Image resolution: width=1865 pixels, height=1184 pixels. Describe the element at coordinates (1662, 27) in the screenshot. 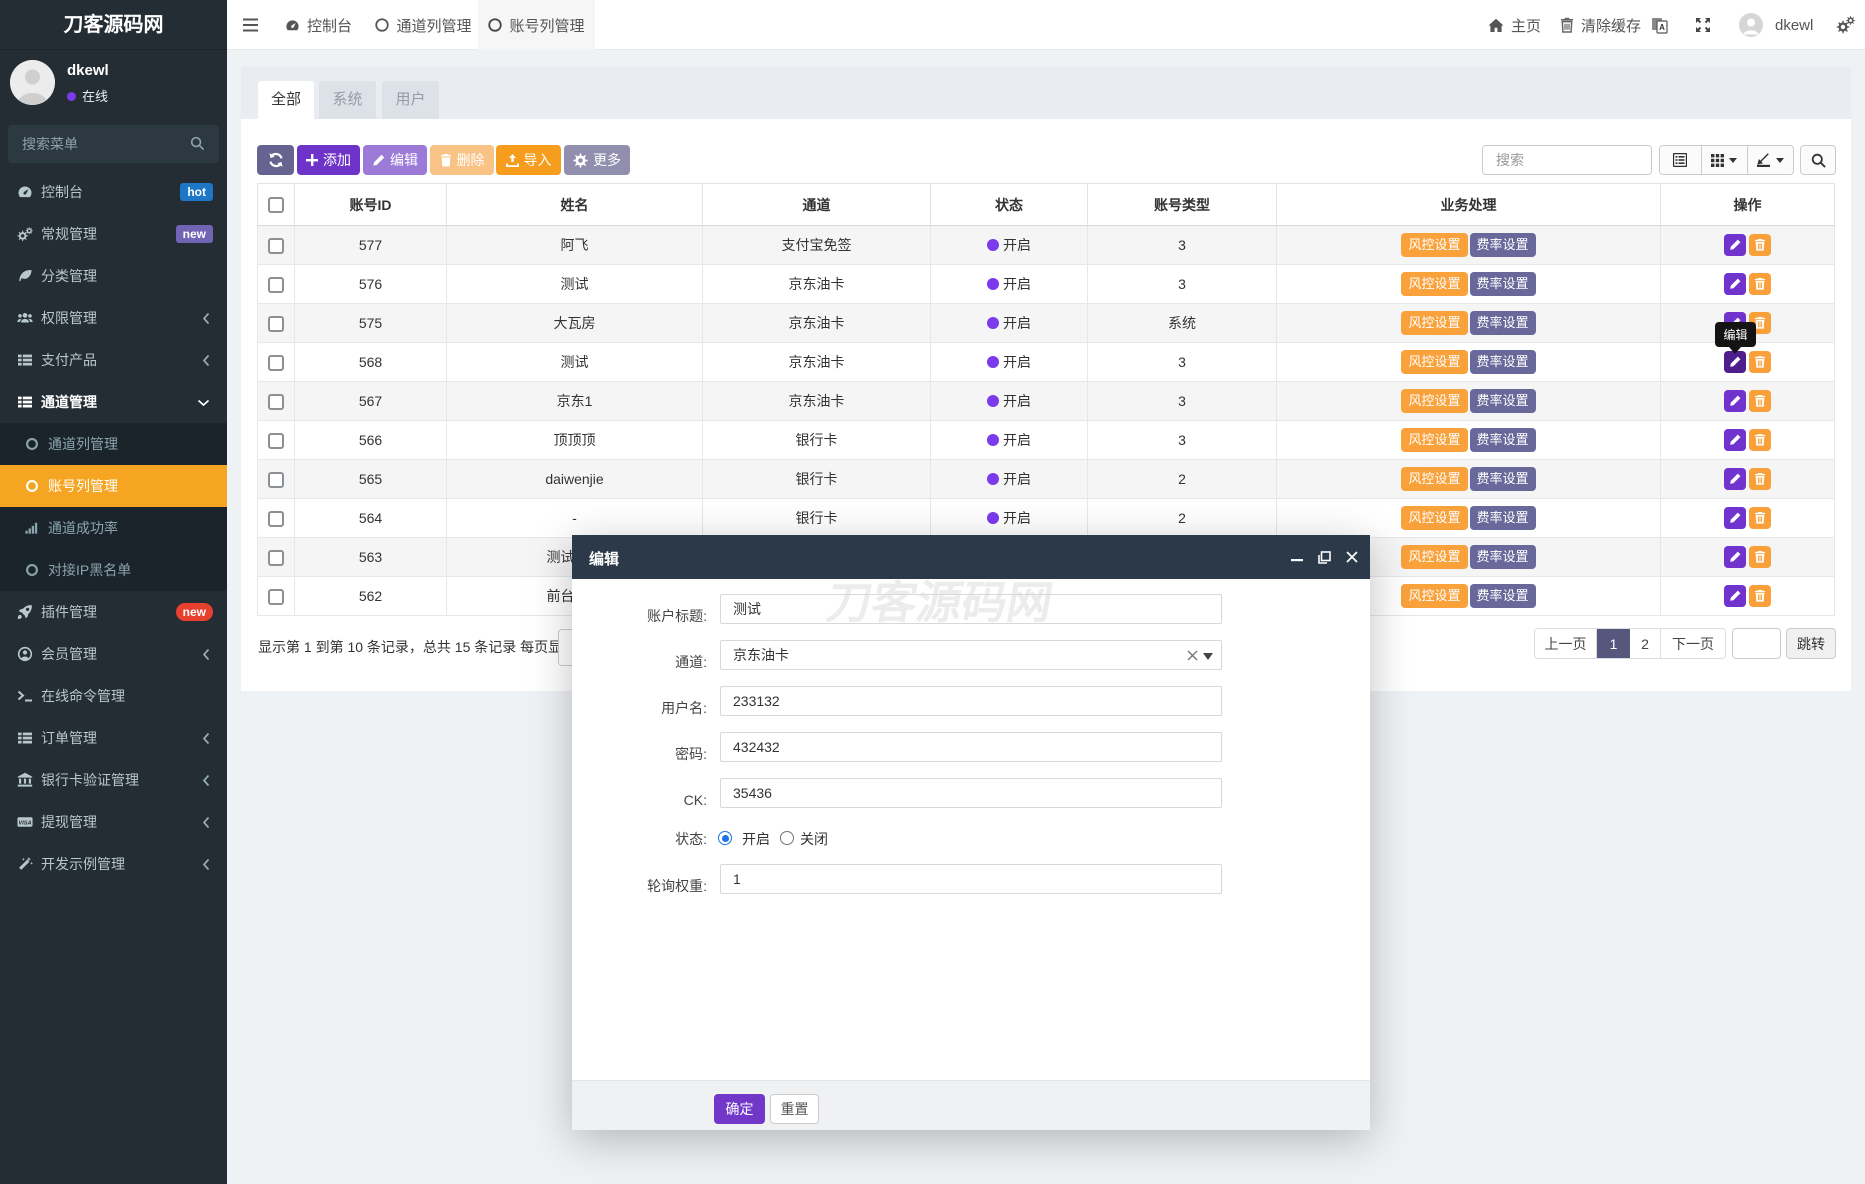

I see `svg-text: A` at that location.